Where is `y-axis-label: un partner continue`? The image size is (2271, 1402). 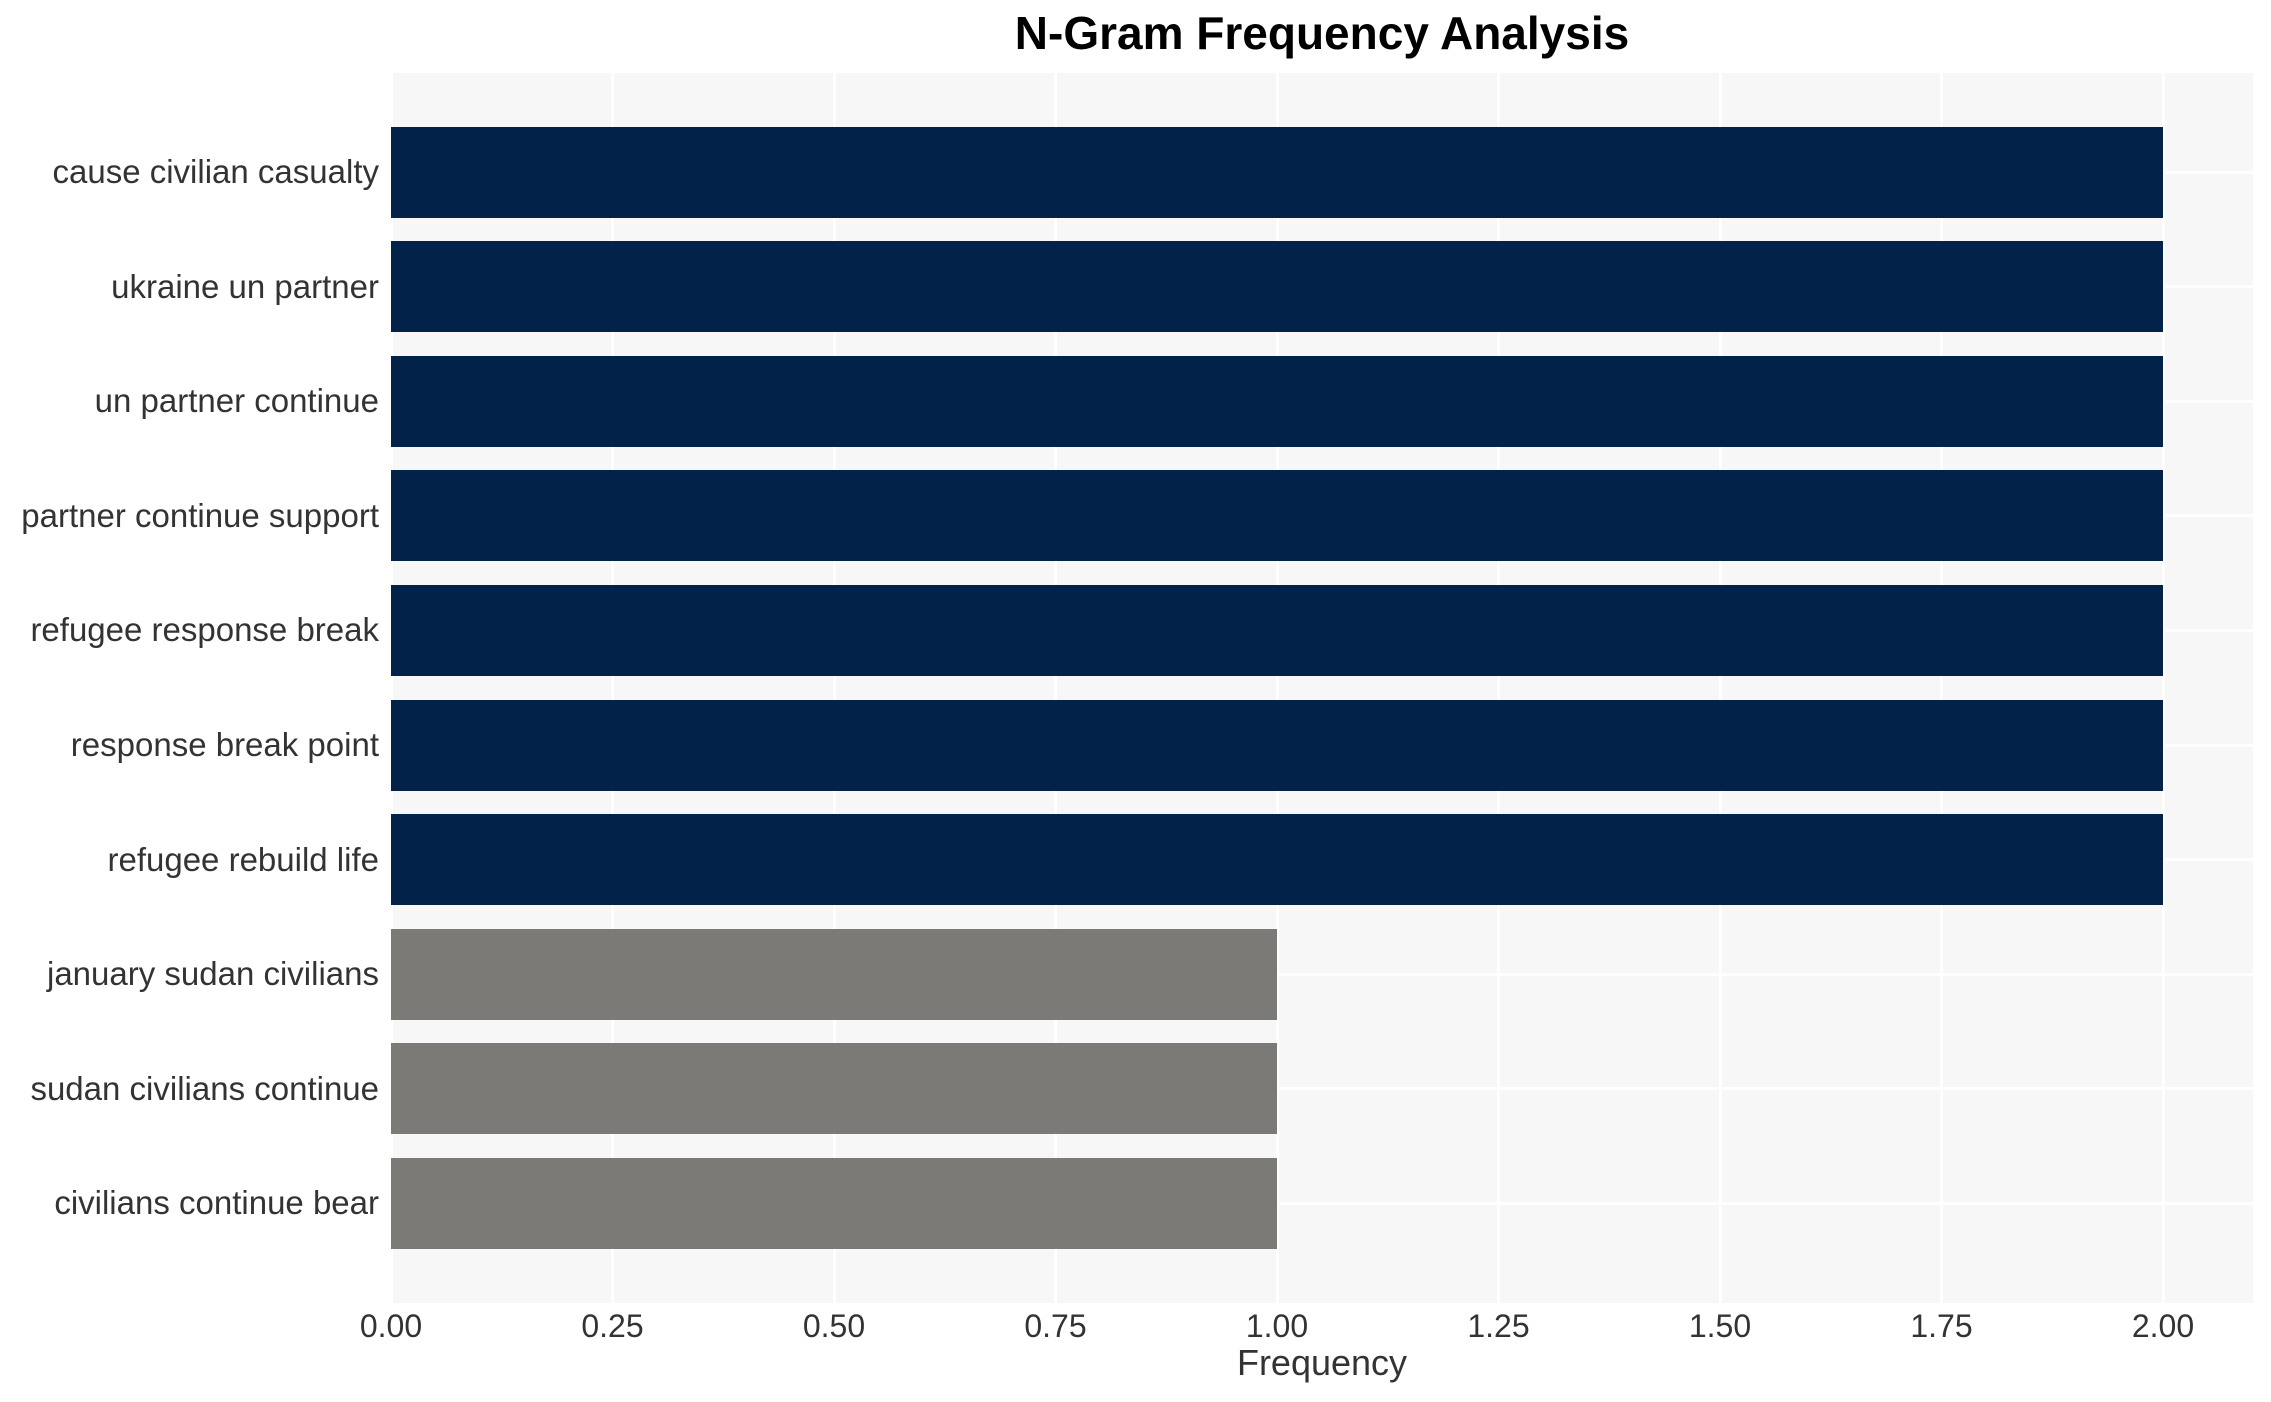 y-axis-label: un partner continue is located at coordinates (236, 401).